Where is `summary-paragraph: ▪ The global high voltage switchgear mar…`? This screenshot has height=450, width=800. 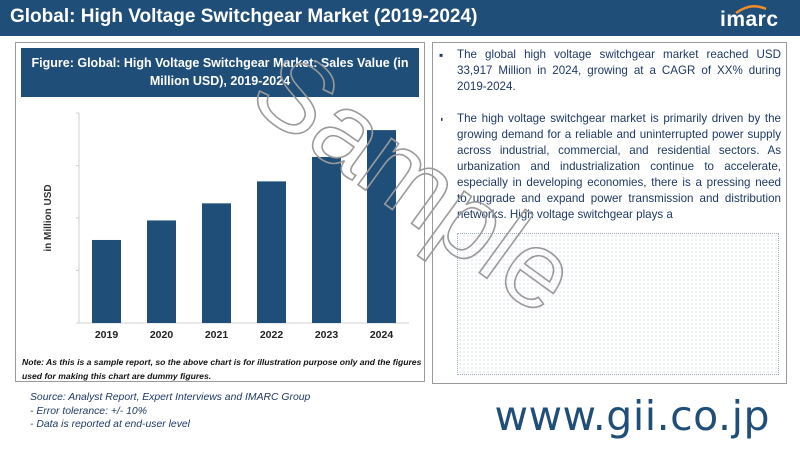 summary-paragraph: ▪ The global high voltage switchgear mar… is located at coordinates (610, 71).